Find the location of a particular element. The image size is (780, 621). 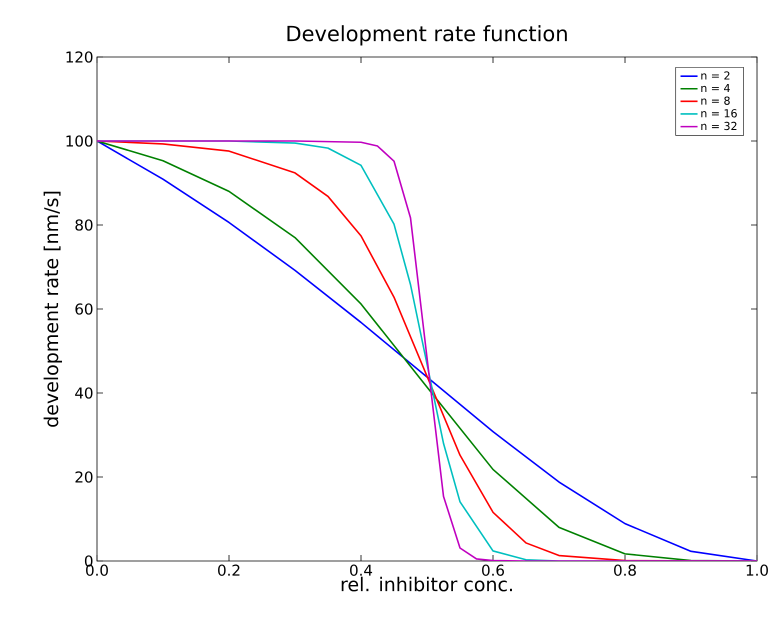

x-tick-label: 0.0 is located at coordinates (97, 570).